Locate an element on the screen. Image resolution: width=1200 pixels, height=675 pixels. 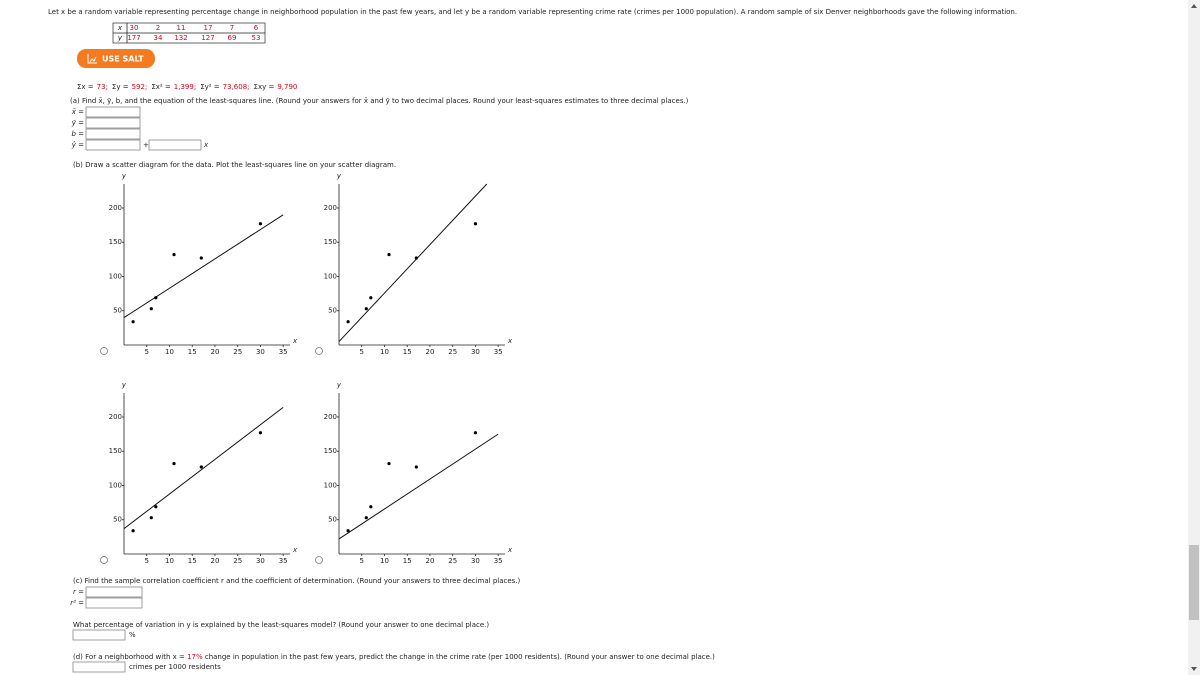
table-header: x is located at coordinates (120, 28).